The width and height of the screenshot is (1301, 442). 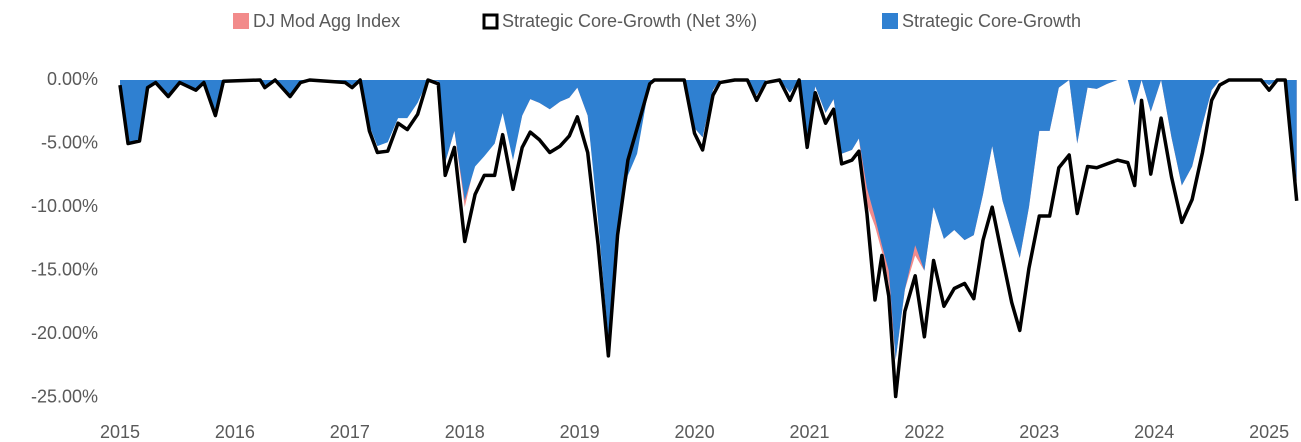 I want to click on x-tick-label: 2023, so click(x=1039, y=432).